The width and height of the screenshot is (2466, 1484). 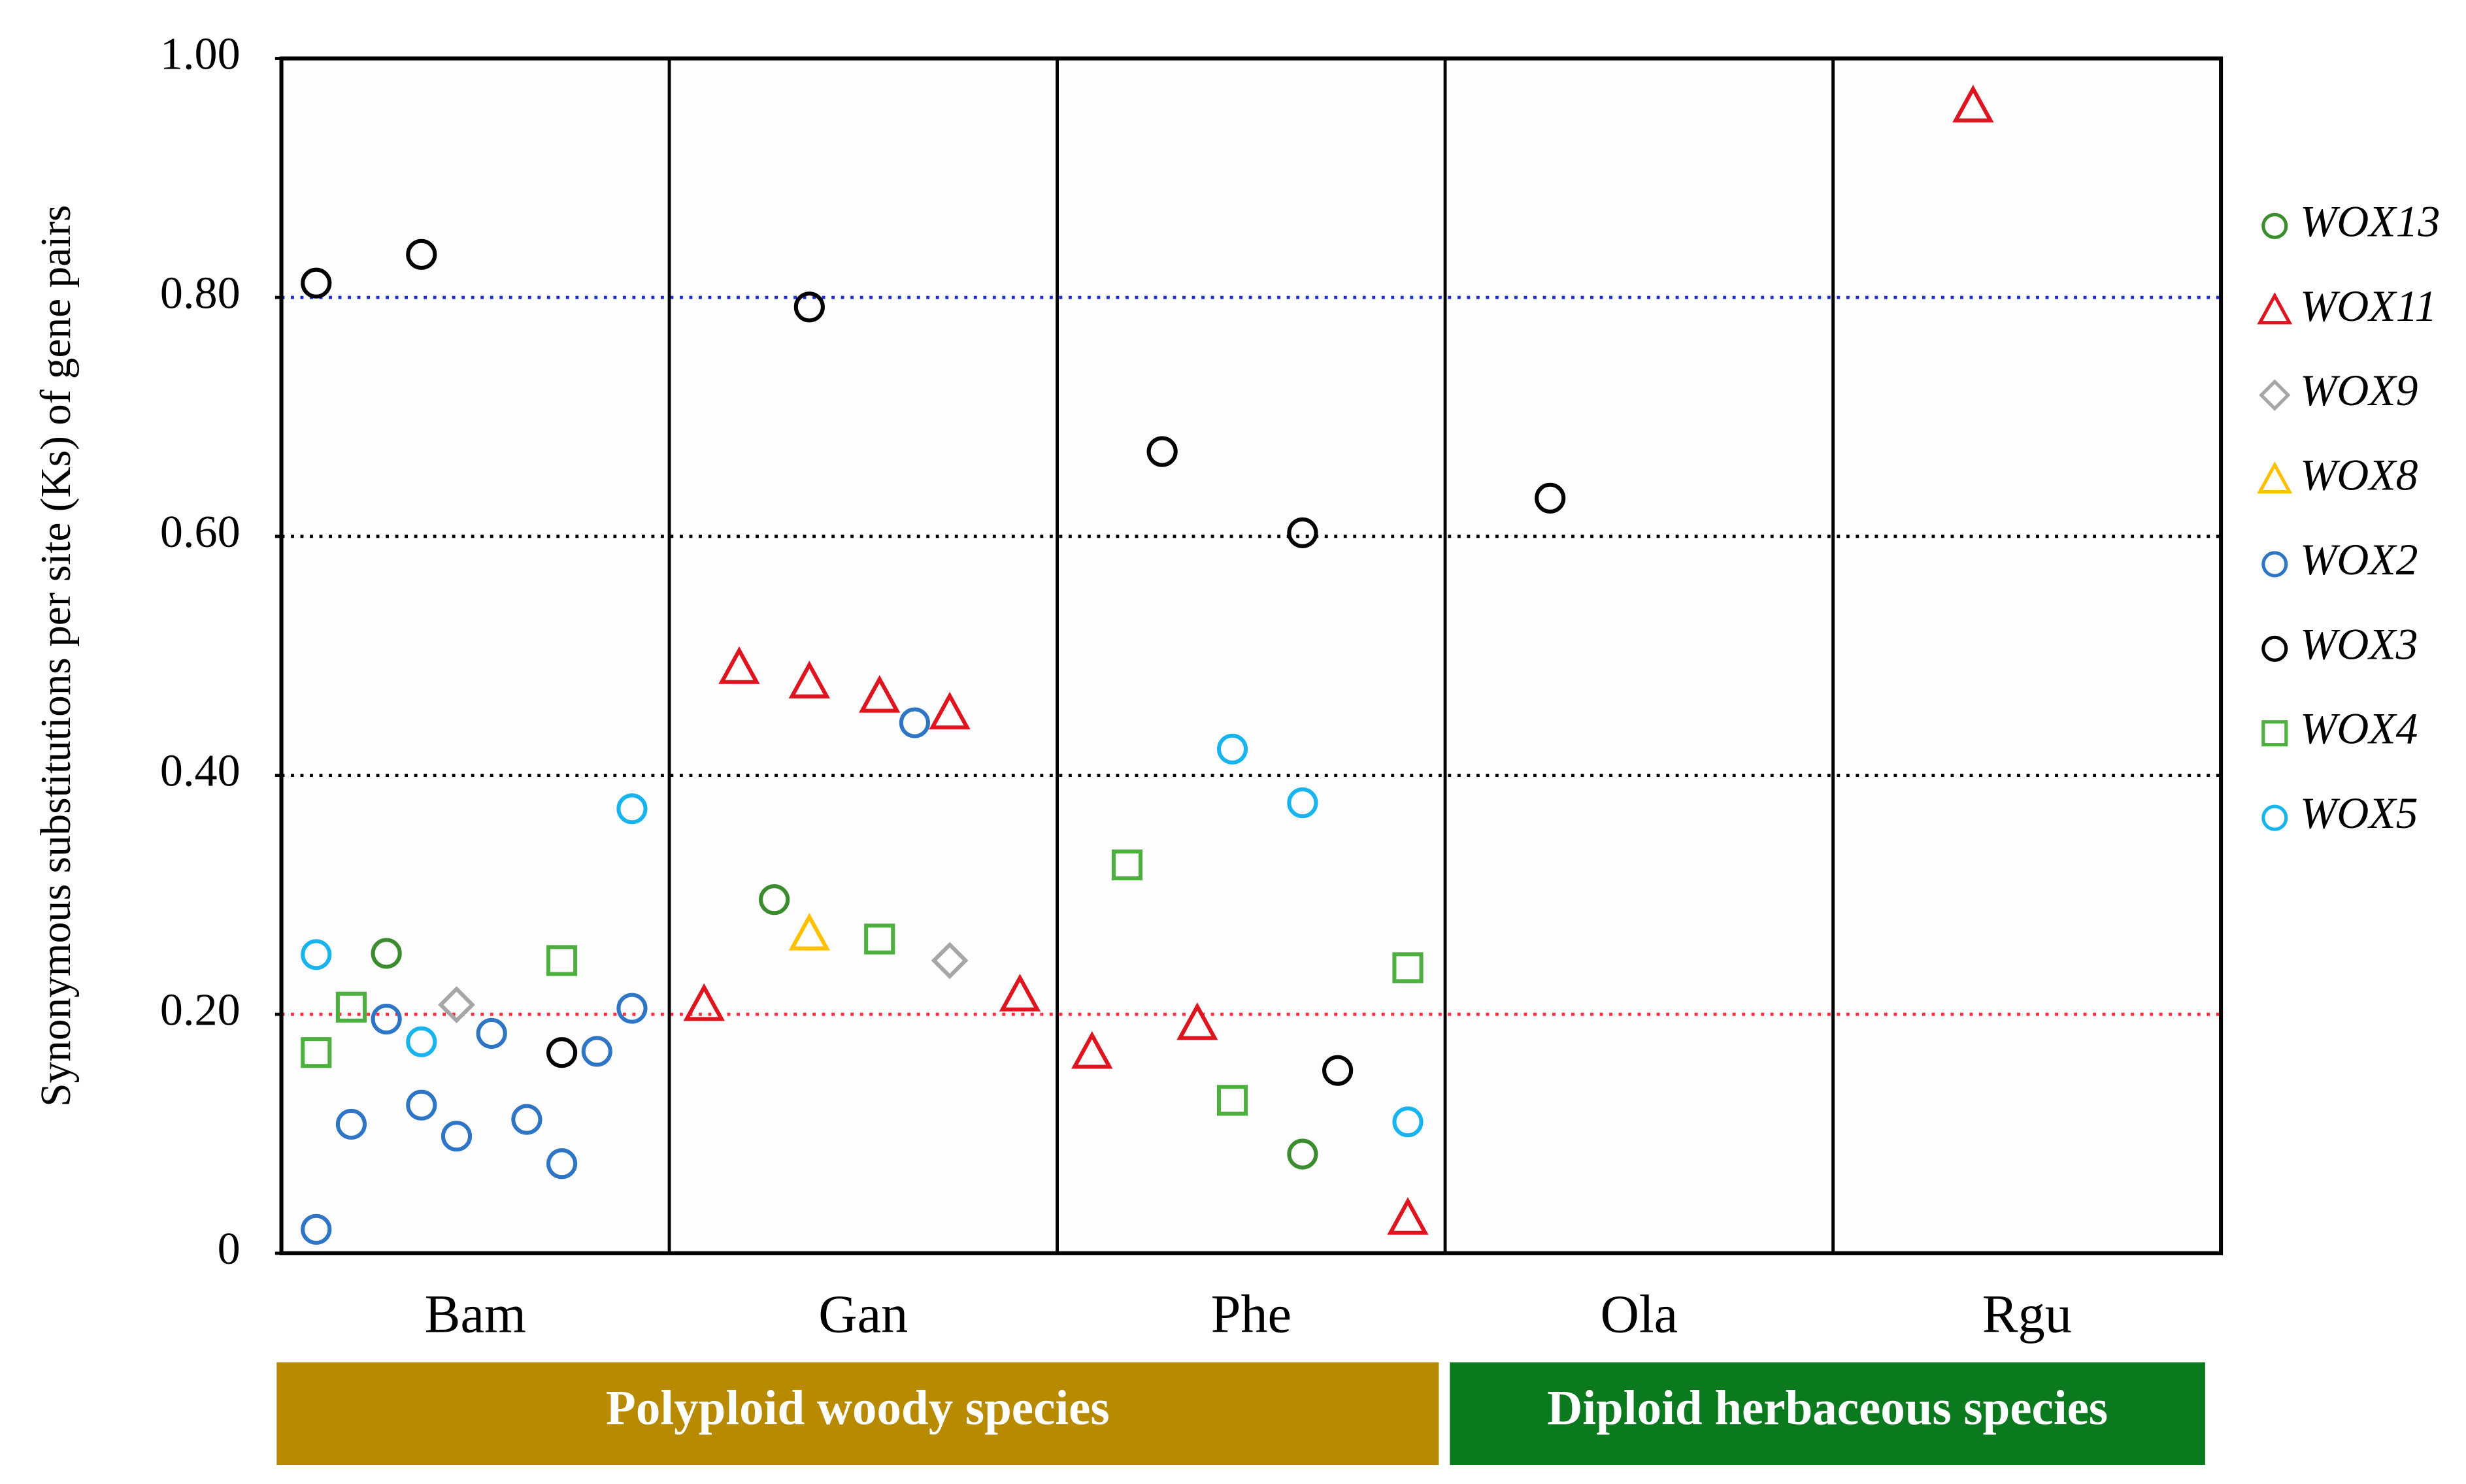 What do you see at coordinates (2359, 475) in the screenshot?
I see `legend-label: WOX8` at bounding box center [2359, 475].